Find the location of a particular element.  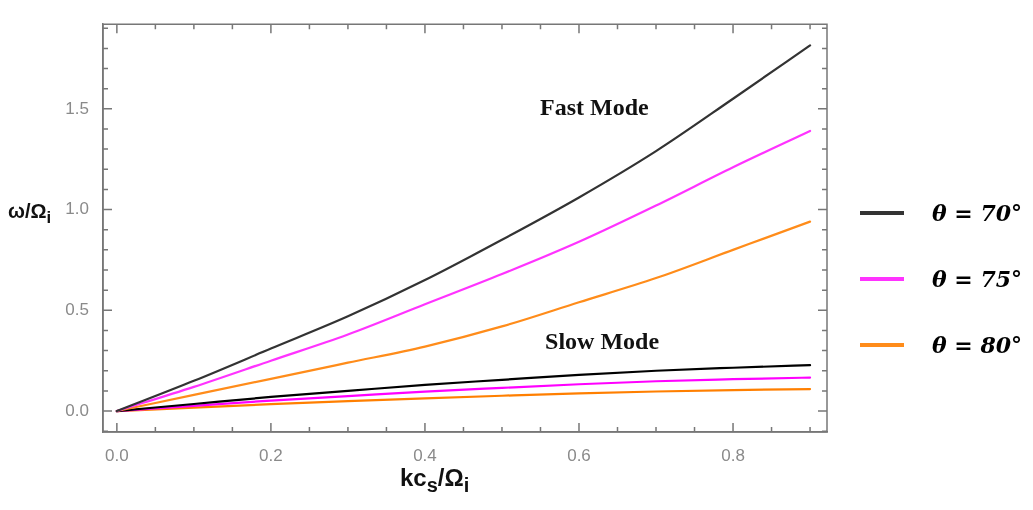

y-tick-label: 0.5 is located at coordinates (77, 309).